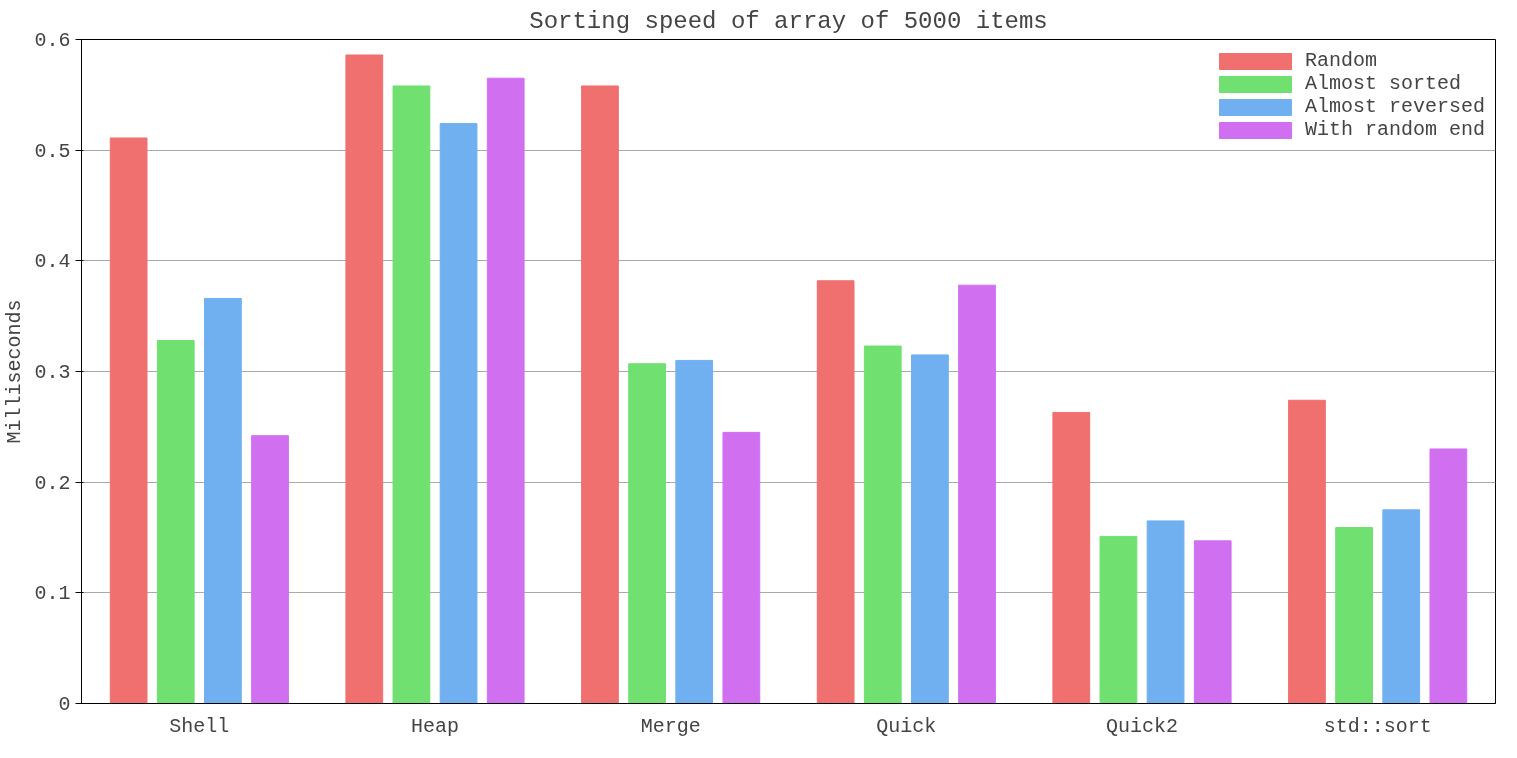 The width and height of the screenshot is (1517, 758). Describe the element at coordinates (435, 726) in the screenshot. I see `x-tick-label: Heap` at that location.